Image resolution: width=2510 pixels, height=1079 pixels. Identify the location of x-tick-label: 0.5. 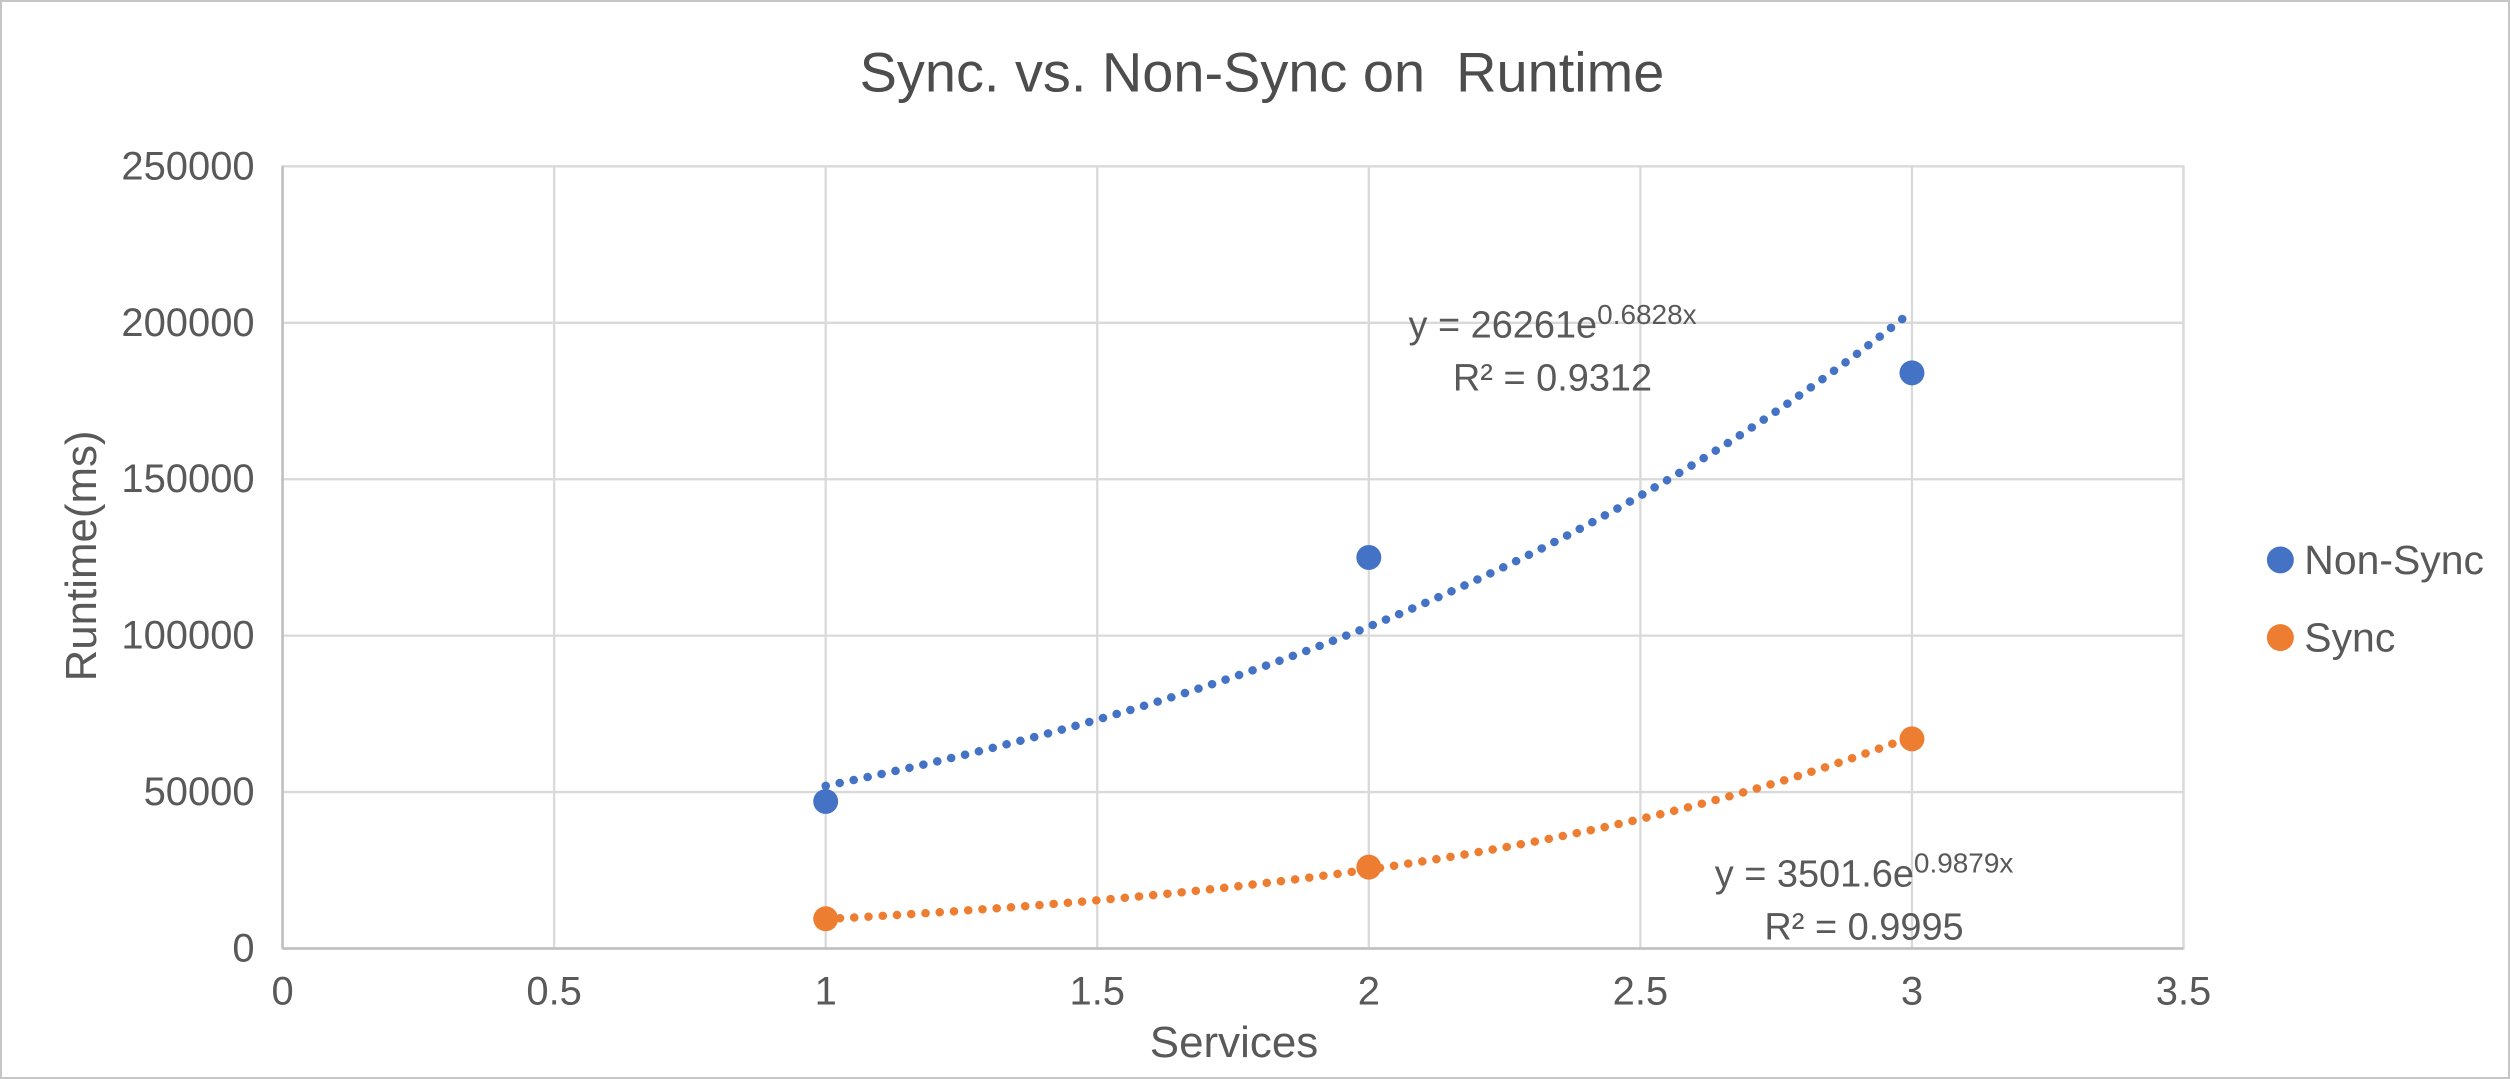
(553, 991).